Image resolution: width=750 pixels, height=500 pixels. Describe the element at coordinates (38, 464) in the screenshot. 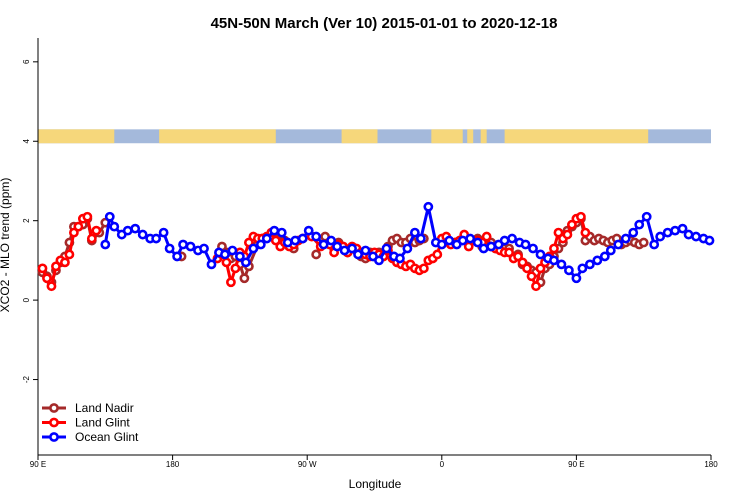

I see `x-tick-label: 90 E` at that location.